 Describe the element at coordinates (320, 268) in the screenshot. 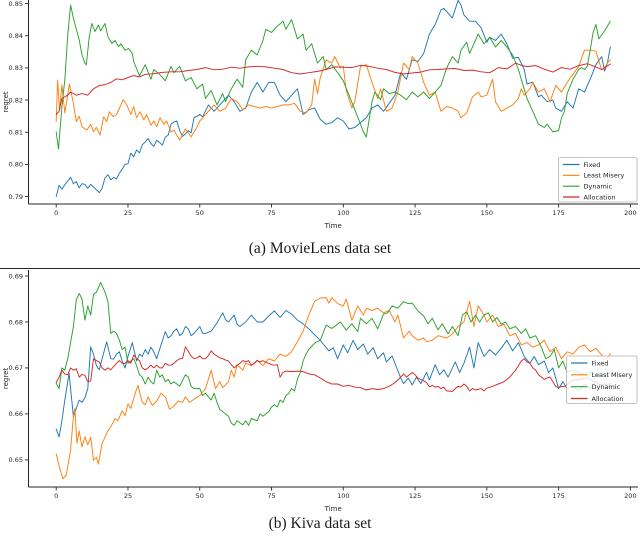

I see `separator-line` at that location.